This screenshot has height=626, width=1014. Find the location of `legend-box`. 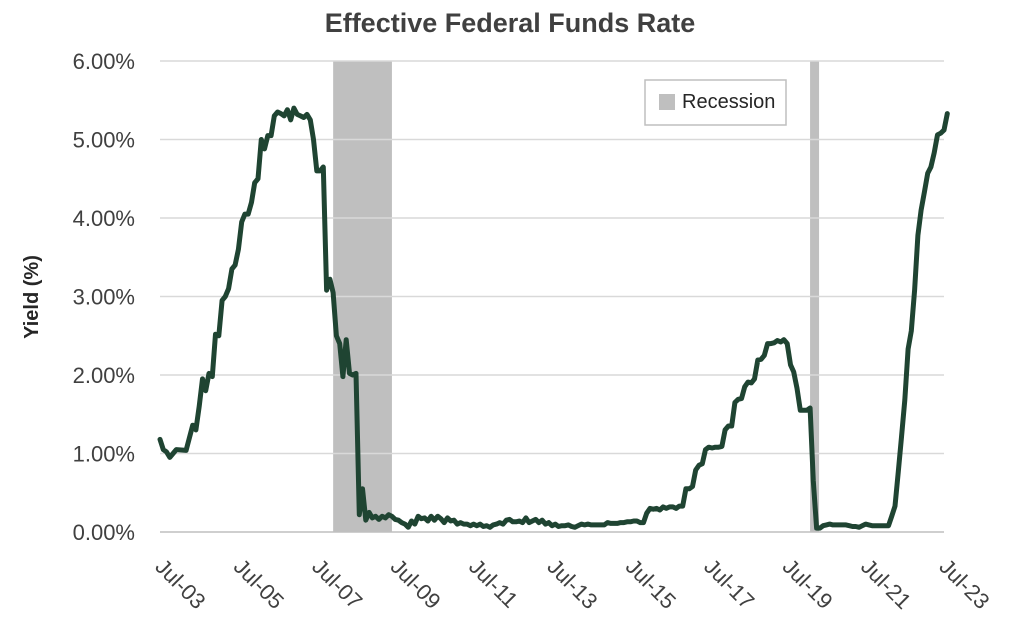

legend-box is located at coordinates (715, 102).